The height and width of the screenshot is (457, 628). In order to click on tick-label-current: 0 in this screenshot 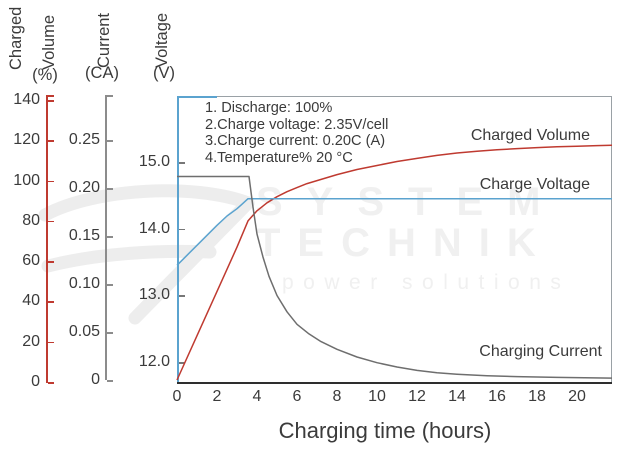, I will do `click(95, 379)`.